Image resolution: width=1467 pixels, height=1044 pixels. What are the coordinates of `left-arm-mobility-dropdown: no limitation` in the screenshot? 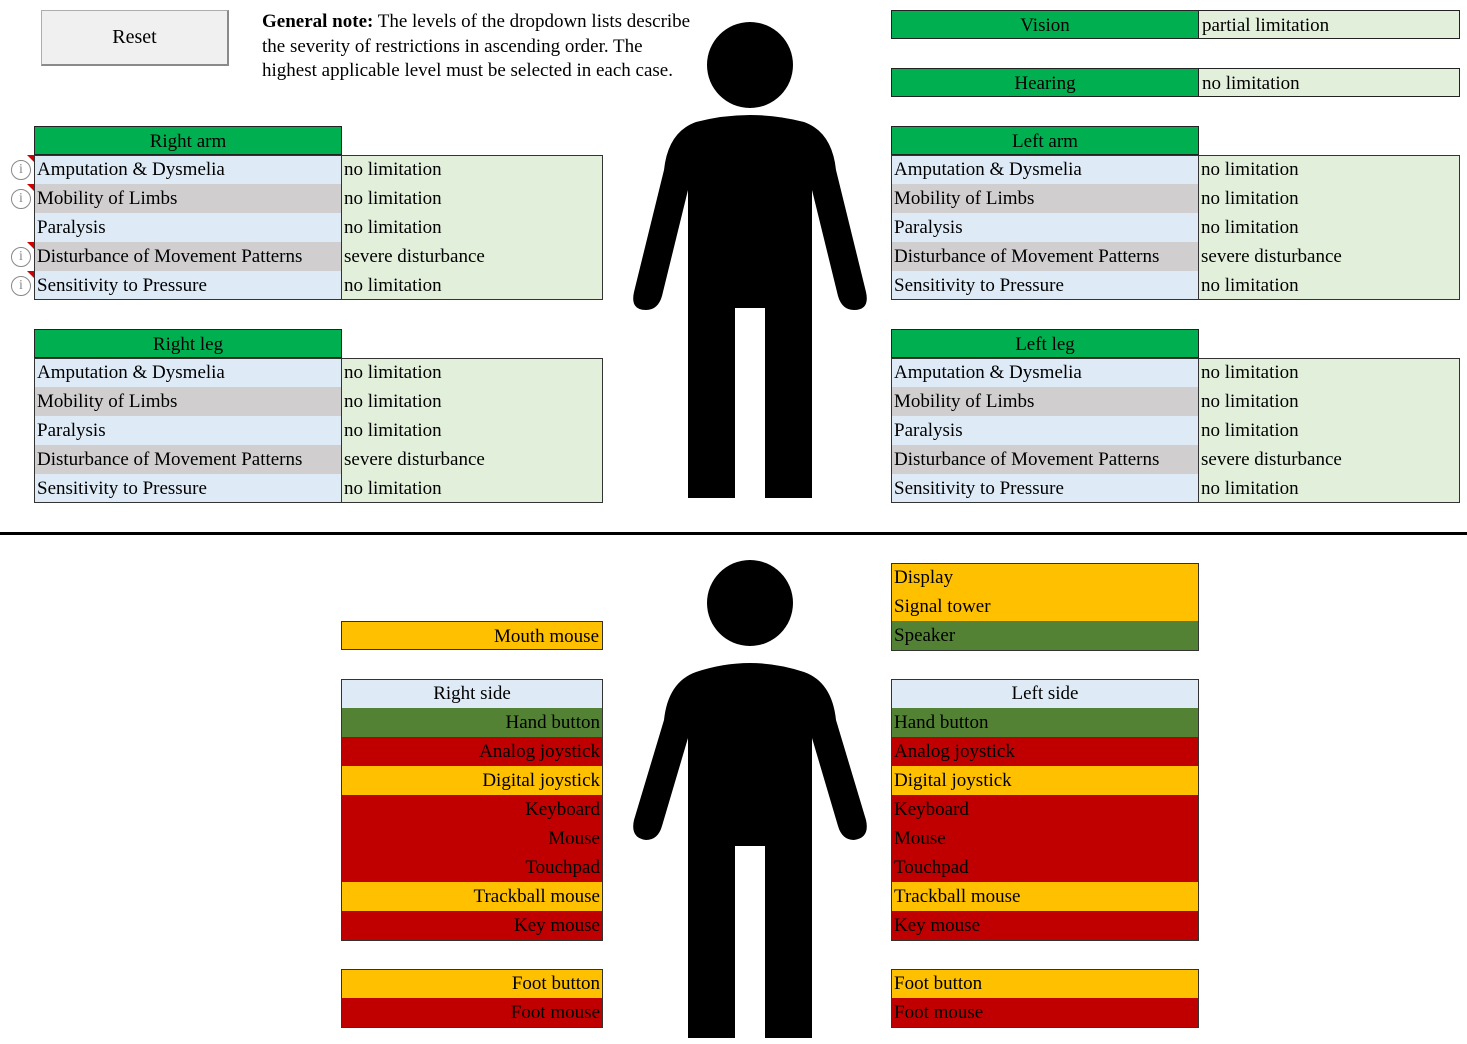 It's located at (1329, 198).